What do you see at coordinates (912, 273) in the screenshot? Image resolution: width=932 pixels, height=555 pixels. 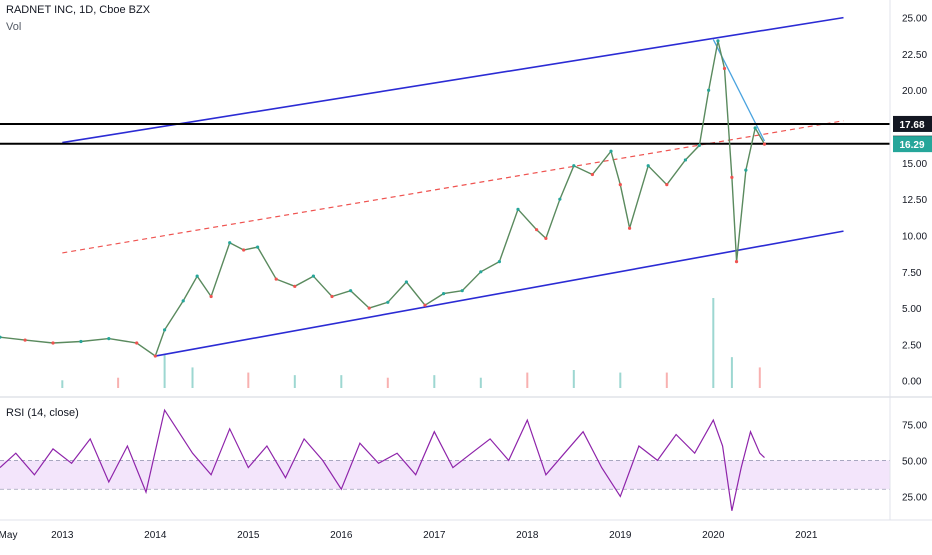 I see `price-tick-label: 7.50` at bounding box center [912, 273].